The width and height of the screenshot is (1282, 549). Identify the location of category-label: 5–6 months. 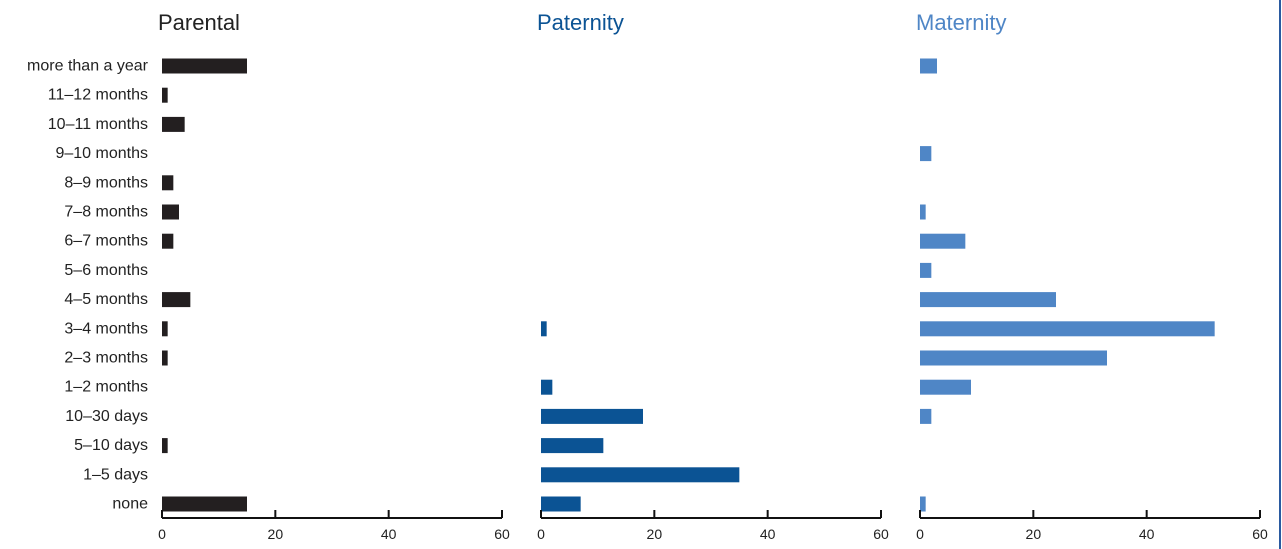
(106, 270).